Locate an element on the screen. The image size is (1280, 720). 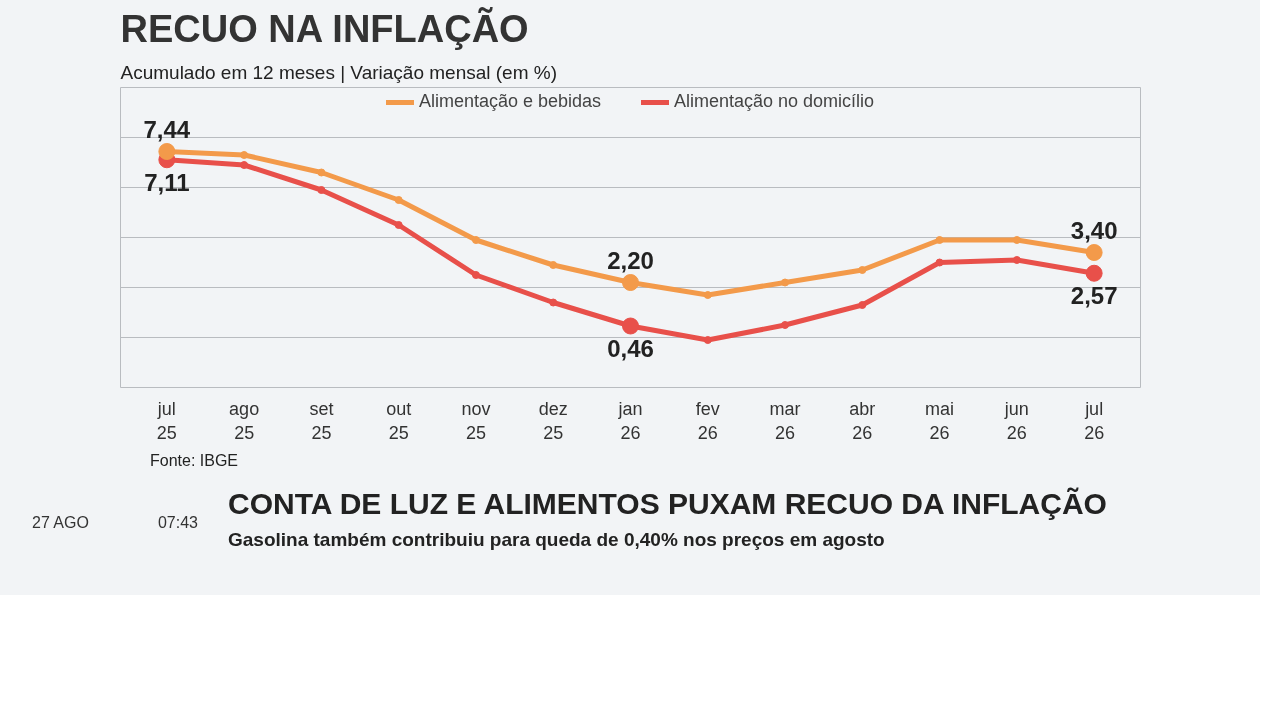
data-label: 2,20 is located at coordinates (630, 260).